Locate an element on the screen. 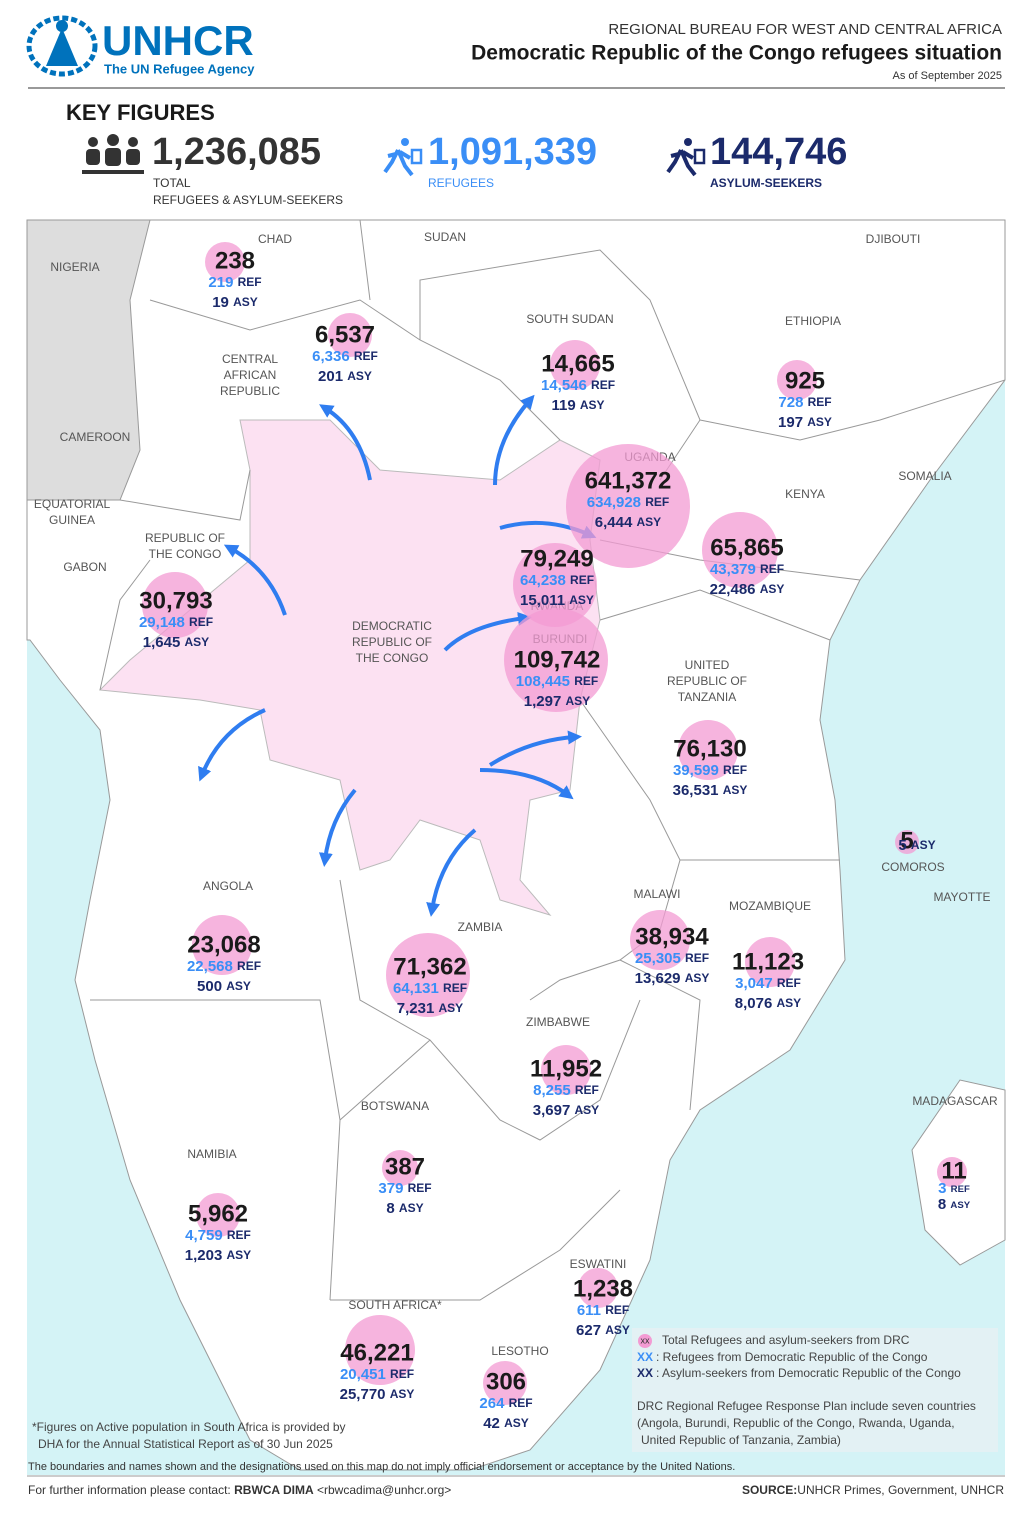  country-label: MOZAMBIQUE is located at coordinates (770, 906).